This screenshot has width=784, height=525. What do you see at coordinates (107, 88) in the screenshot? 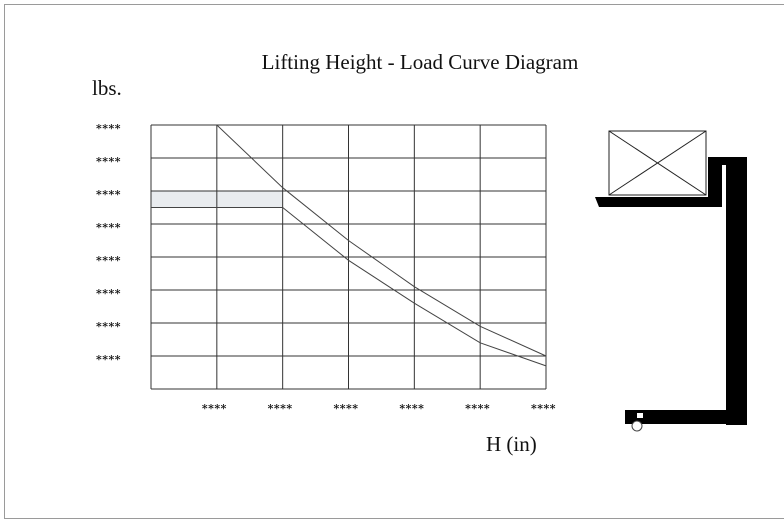
I see `y-axis-label: lbs.` at bounding box center [107, 88].